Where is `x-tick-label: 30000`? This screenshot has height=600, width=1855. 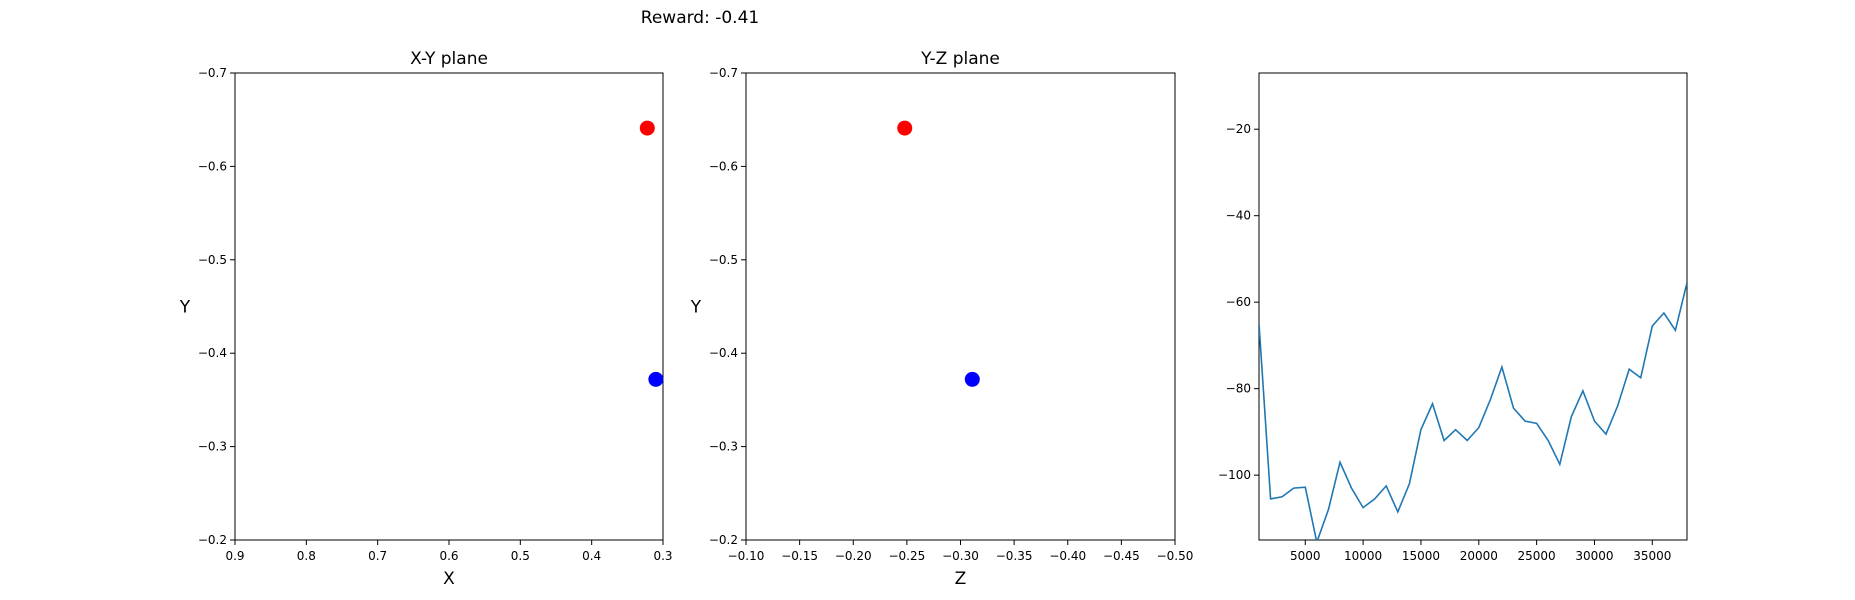 x-tick-label: 30000 is located at coordinates (1594, 556).